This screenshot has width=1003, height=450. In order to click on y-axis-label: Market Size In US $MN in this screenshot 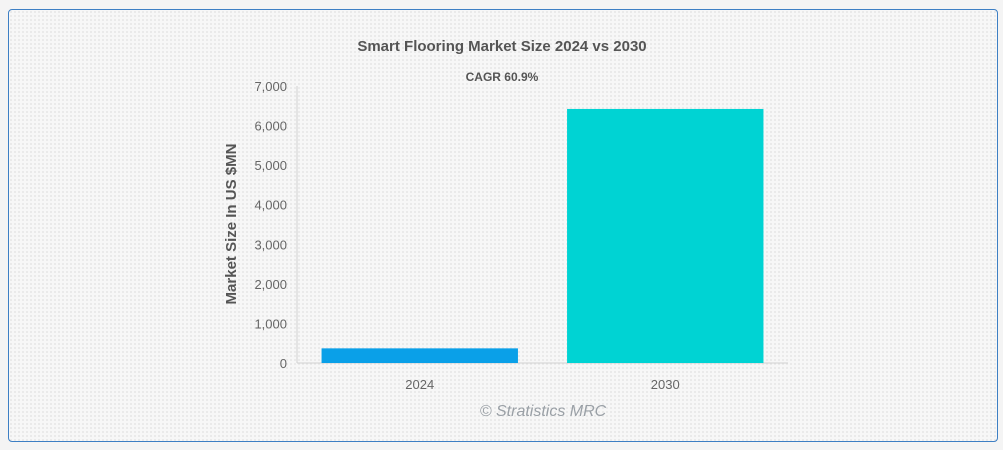, I will do `click(231, 224)`.